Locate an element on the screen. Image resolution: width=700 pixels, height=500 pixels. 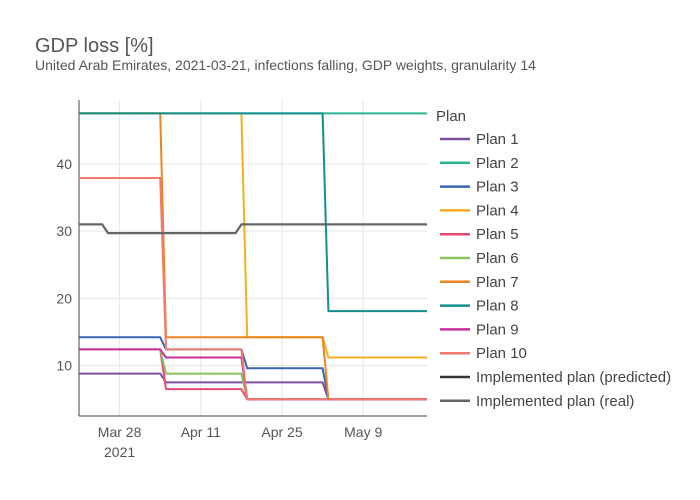
x-tick-label: May 9 is located at coordinates (363, 432).